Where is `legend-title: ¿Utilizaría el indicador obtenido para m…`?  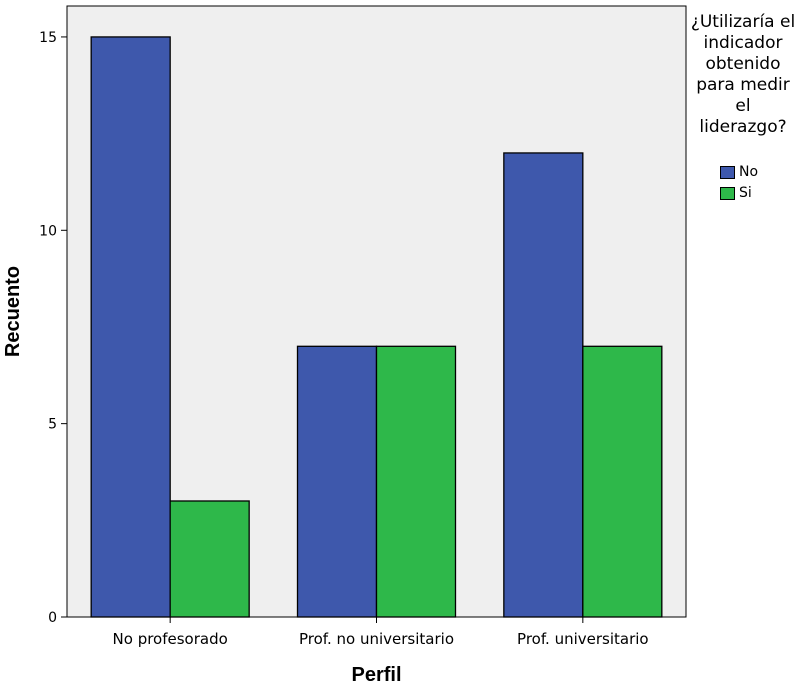
legend-title: ¿Utilizaría el indicador obtenido para m… is located at coordinates (743, 74).